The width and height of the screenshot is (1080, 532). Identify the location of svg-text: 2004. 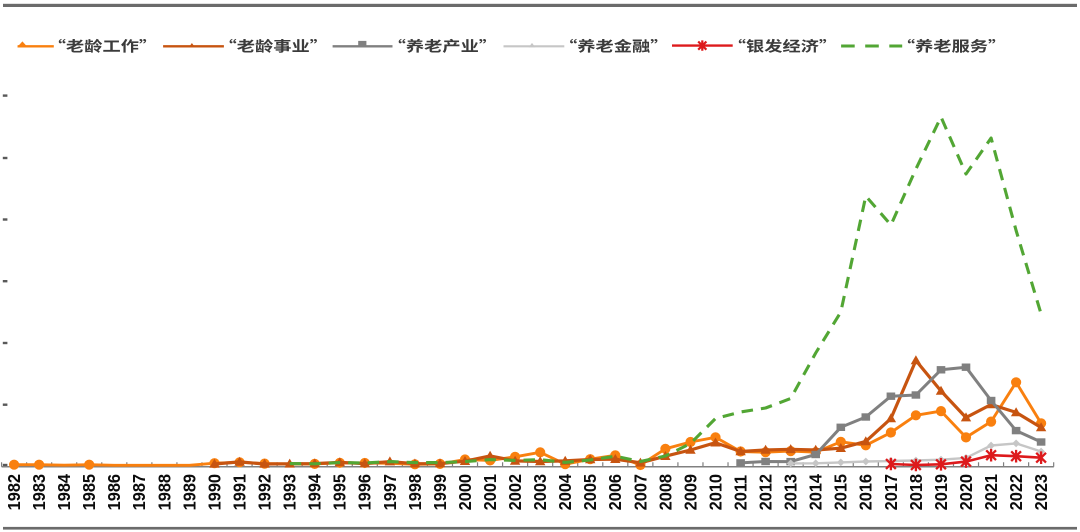
(566, 491).